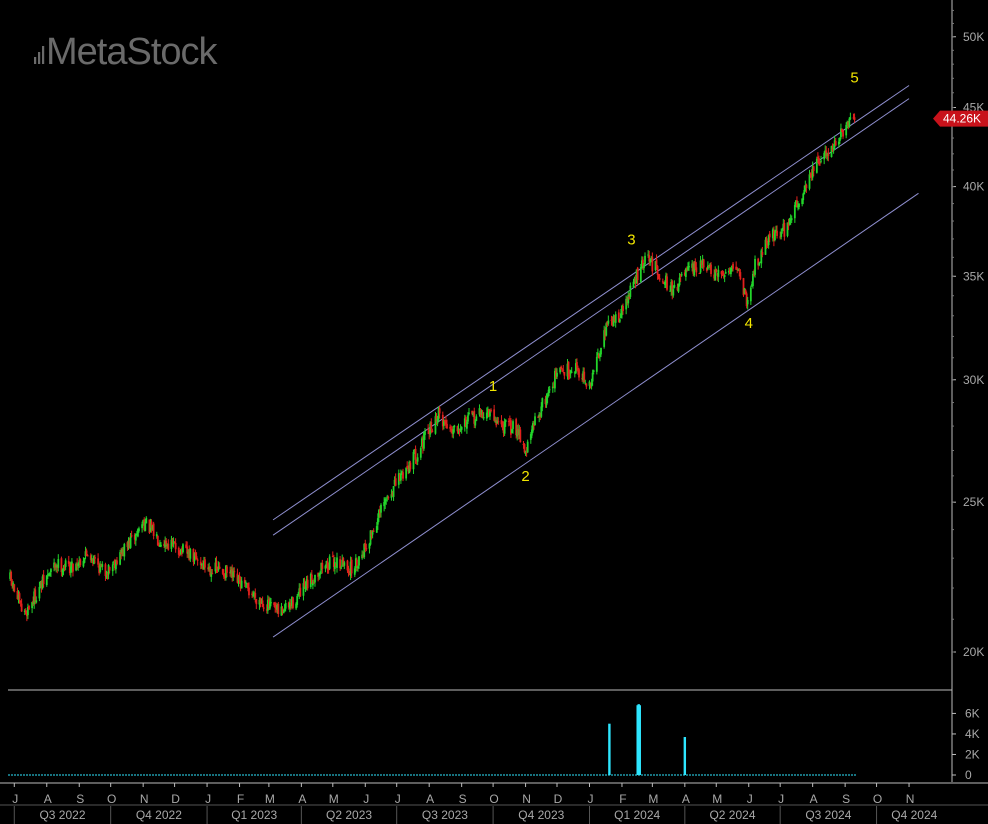  I want to click on month-label: D, so click(558, 799).